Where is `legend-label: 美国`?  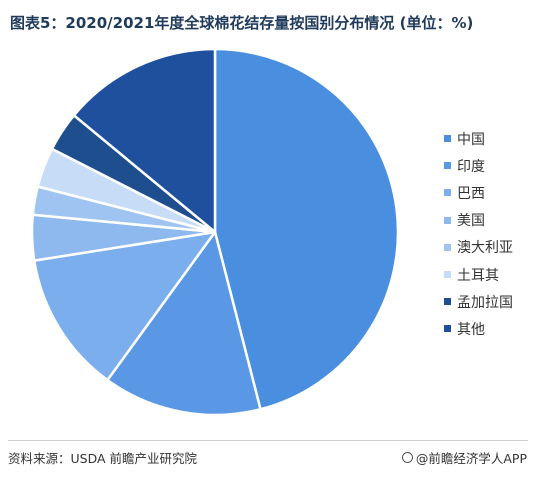
legend-label: 美国 is located at coordinates (471, 221).